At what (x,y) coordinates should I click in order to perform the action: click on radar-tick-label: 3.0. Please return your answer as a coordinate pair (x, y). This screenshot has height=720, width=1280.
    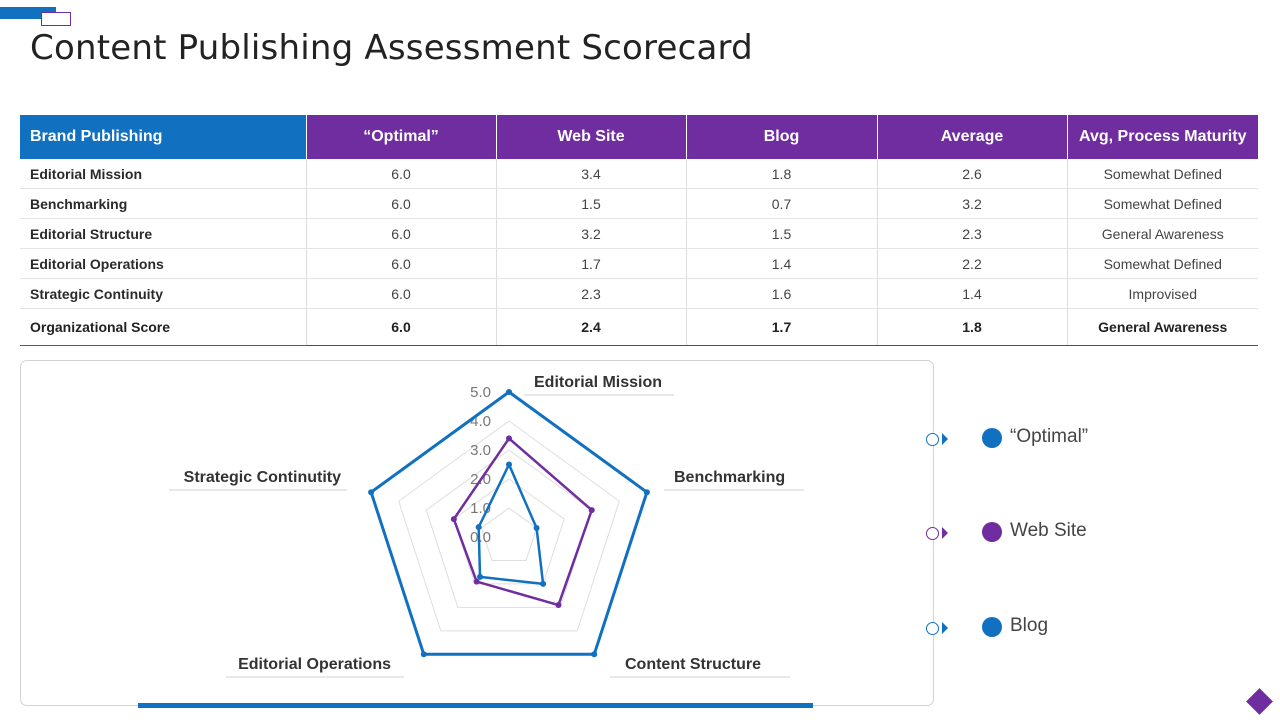
    Looking at the image, I should click on (480, 450).